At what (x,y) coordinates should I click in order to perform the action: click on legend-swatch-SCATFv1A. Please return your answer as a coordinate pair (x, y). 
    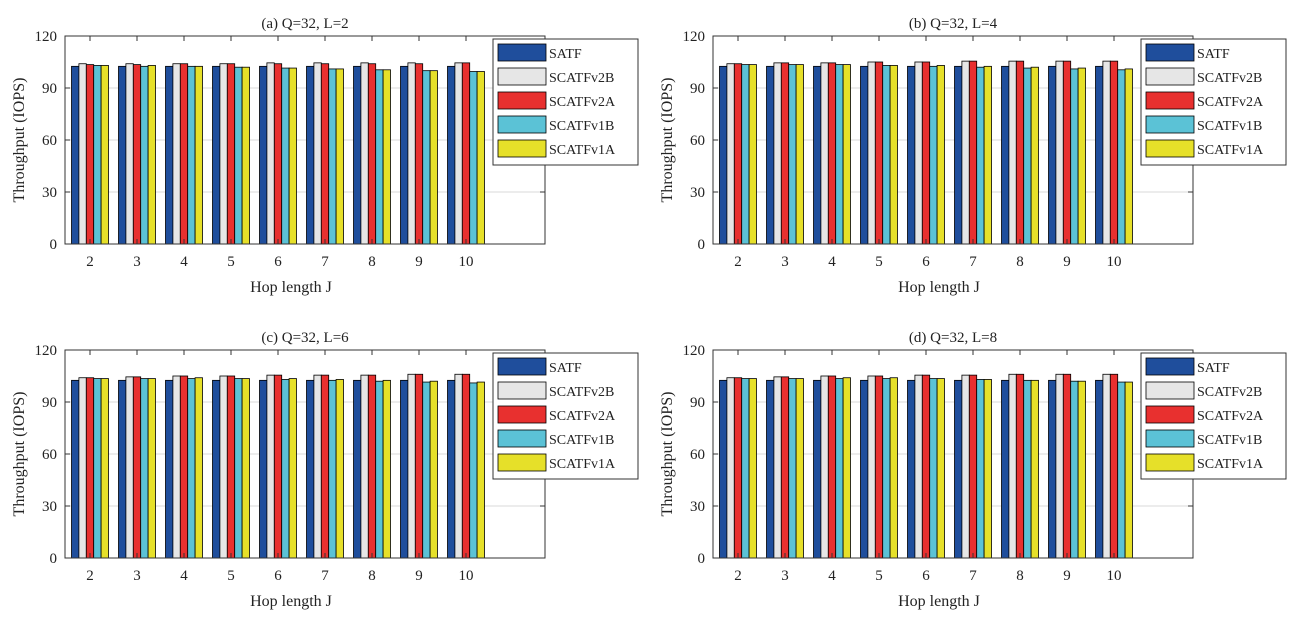
    Looking at the image, I should click on (522, 148).